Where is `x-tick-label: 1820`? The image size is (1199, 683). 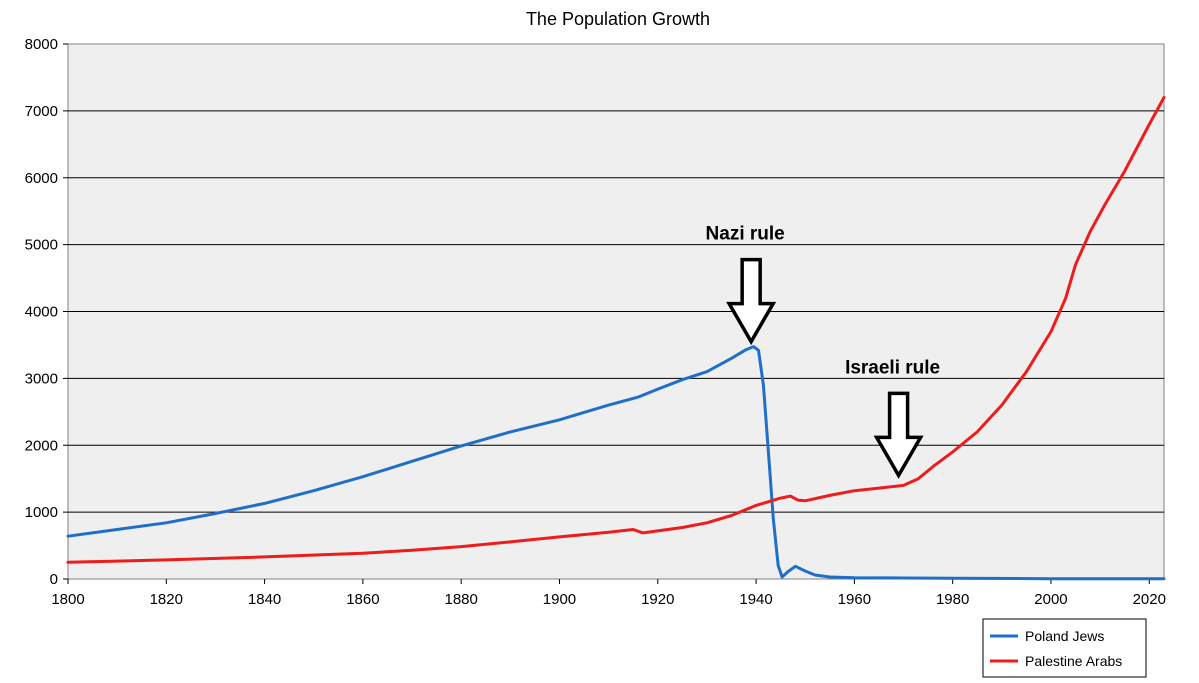 x-tick-label: 1820 is located at coordinates (166, 599).